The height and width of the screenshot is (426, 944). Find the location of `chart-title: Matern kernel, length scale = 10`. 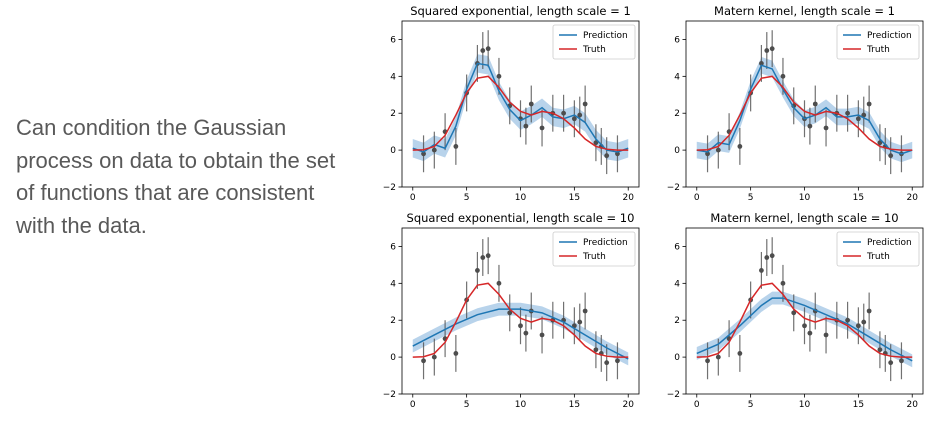

chart-title: Matern kernel, length scale = 10 is located at coordinates (804, 218).